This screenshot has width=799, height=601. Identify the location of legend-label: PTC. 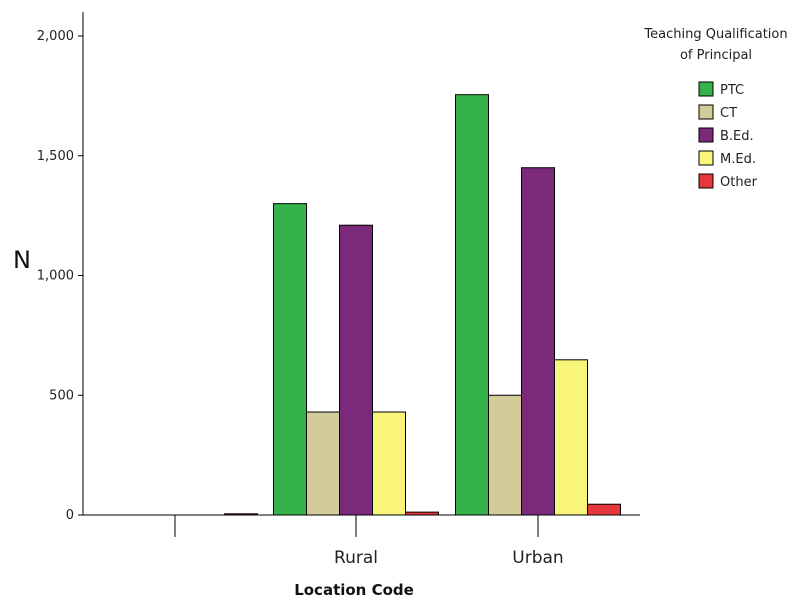
(732, 90).